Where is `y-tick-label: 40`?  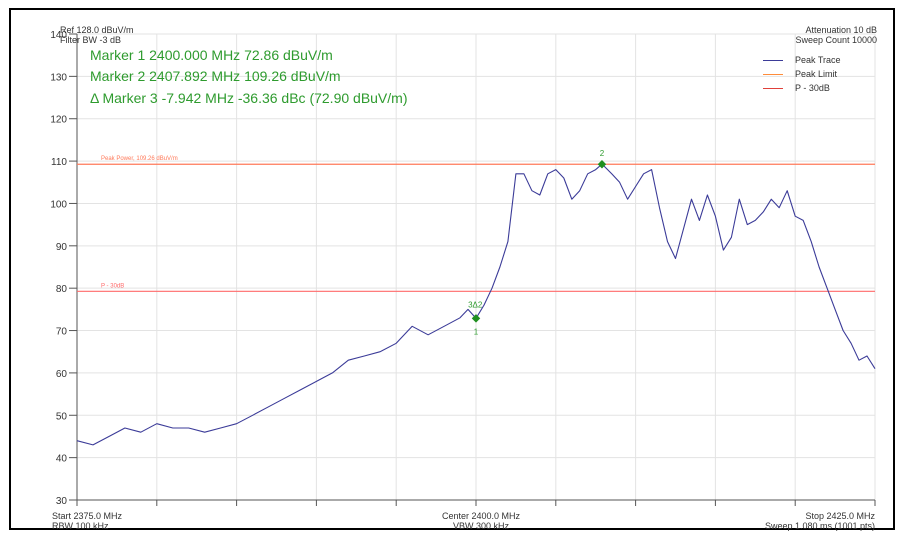
y-tick-label: 40 is located at coordinates (62, 459).